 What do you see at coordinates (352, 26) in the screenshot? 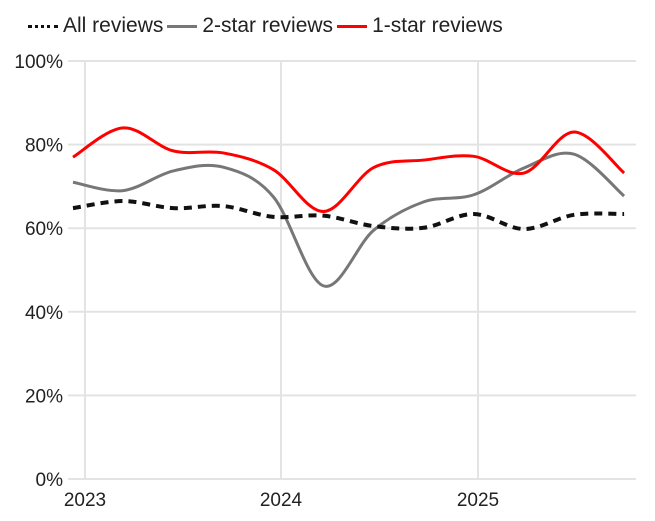
I see `red-line-swatch-icon` at bounding box center [352, 26].